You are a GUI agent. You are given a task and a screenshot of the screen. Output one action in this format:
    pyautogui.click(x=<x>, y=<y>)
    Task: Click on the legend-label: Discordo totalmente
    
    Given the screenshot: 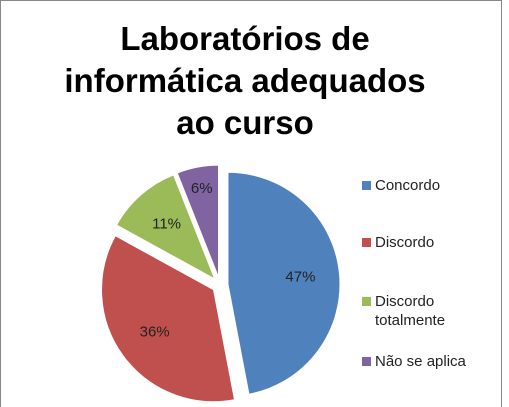 What is the action you would take?
    pyautogui.click(x=410, y=311)
    